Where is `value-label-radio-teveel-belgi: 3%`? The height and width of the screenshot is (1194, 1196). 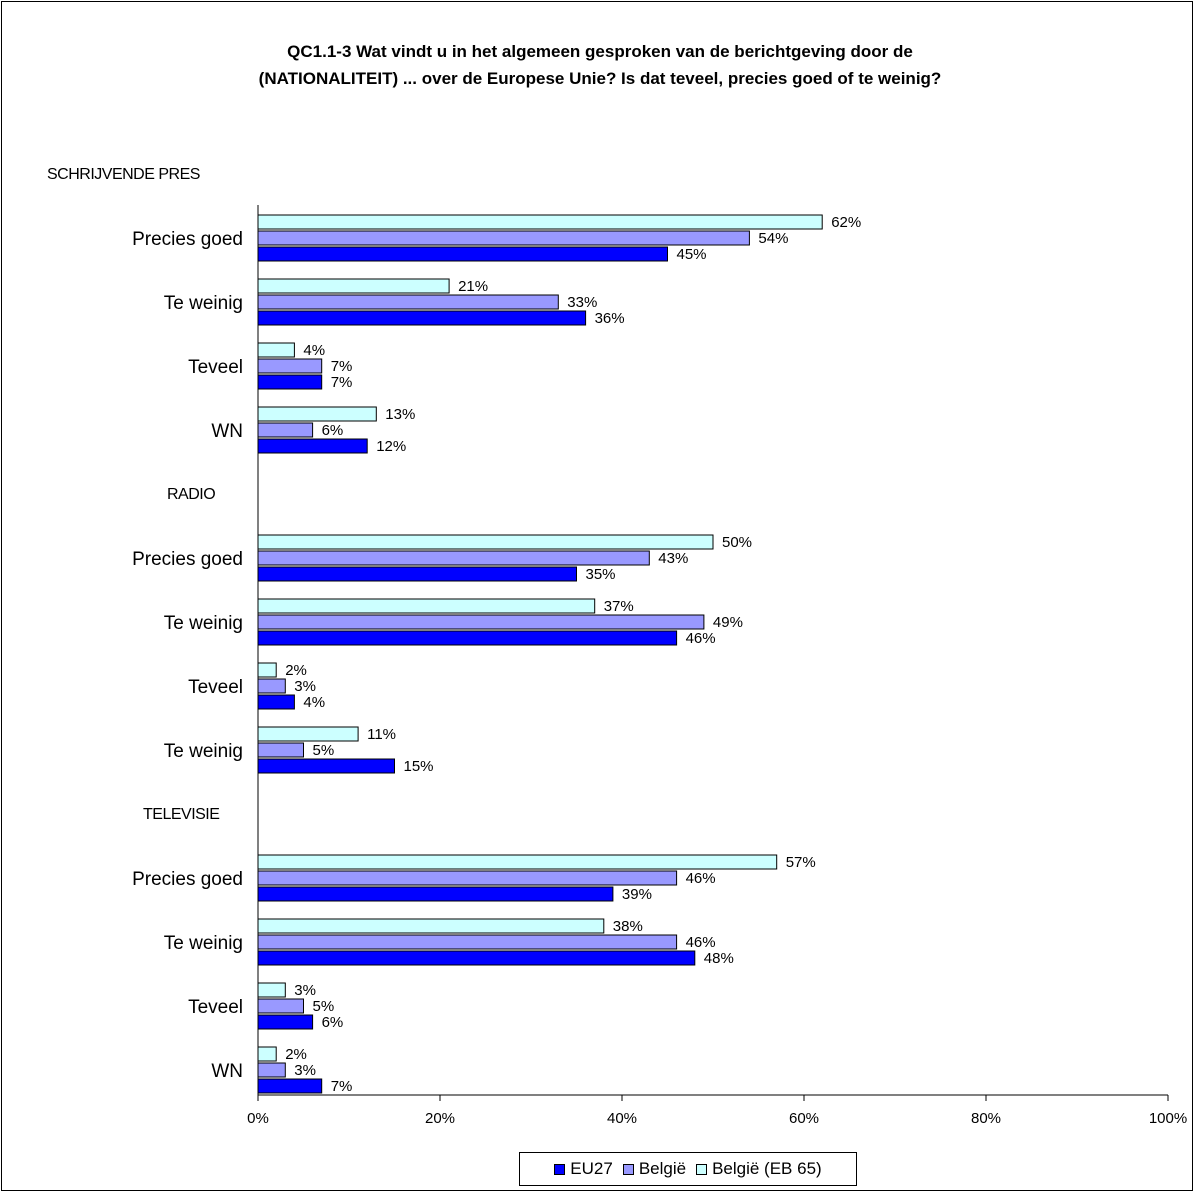 value-label-radio-teveel-belgi: 3% is located at coordinates (305, 686).